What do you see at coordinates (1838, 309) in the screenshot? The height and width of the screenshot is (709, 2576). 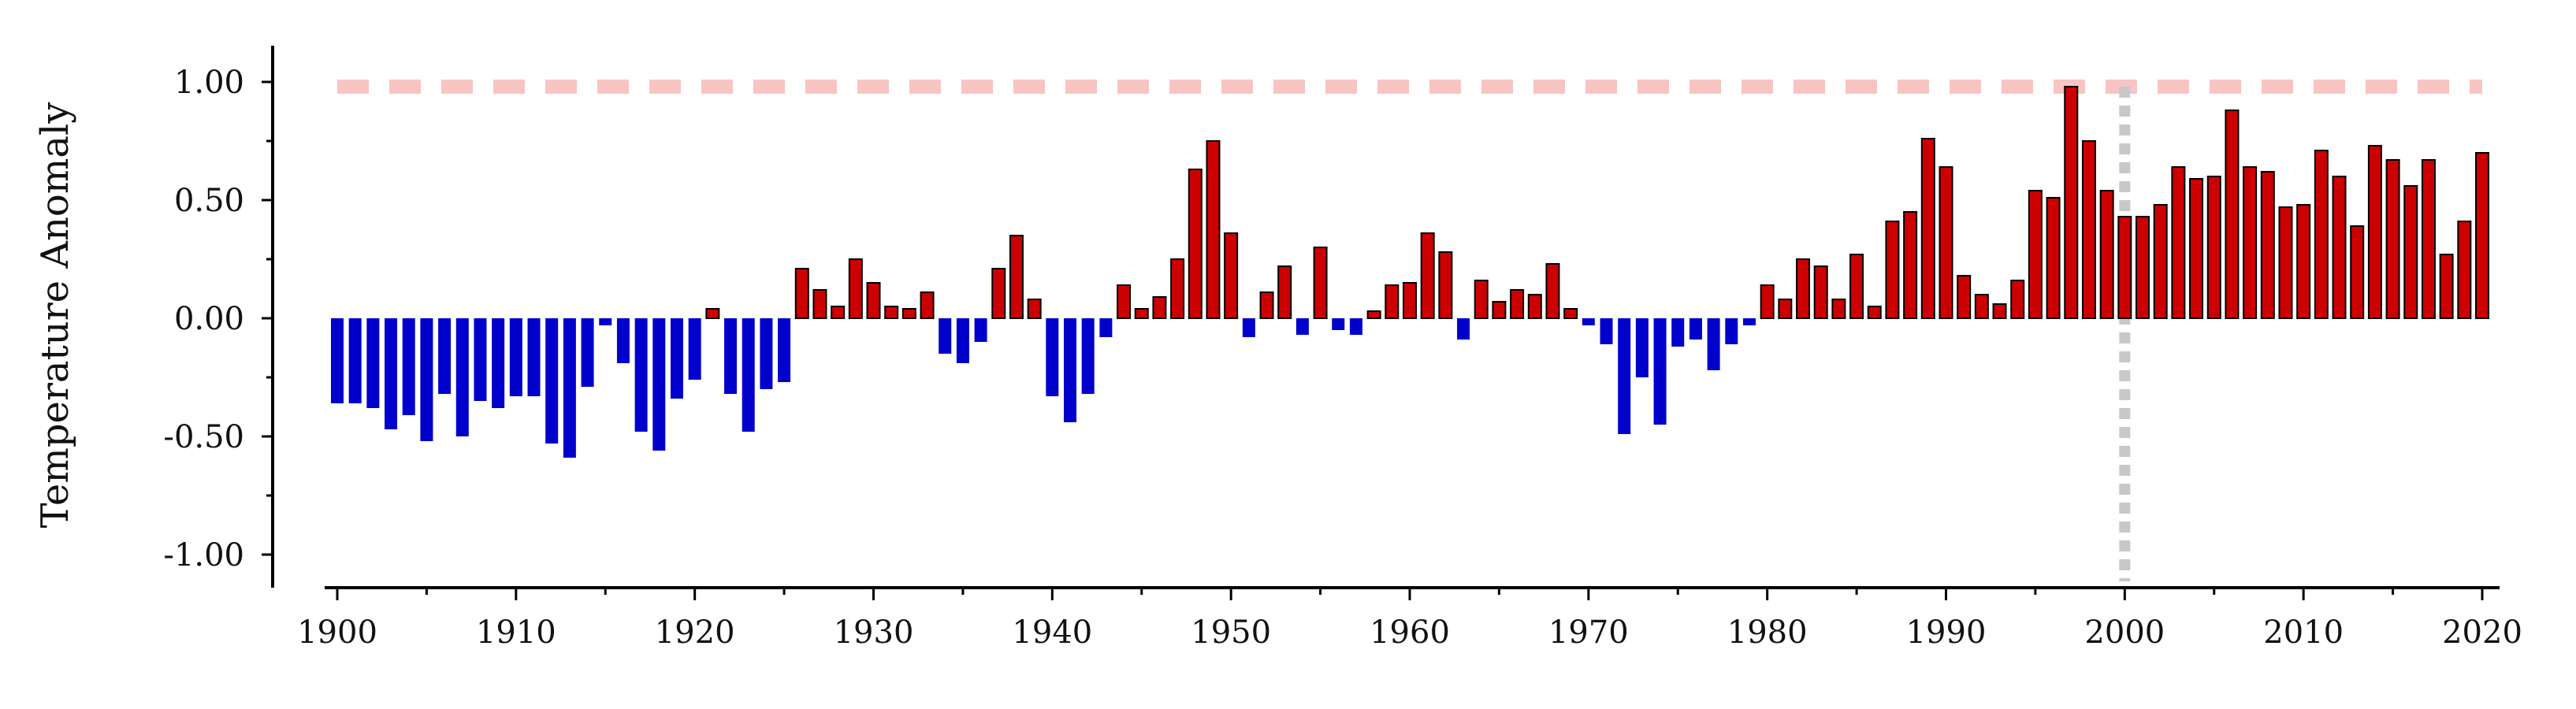 I see `bar-1984` at bounding box center [1838, 309].